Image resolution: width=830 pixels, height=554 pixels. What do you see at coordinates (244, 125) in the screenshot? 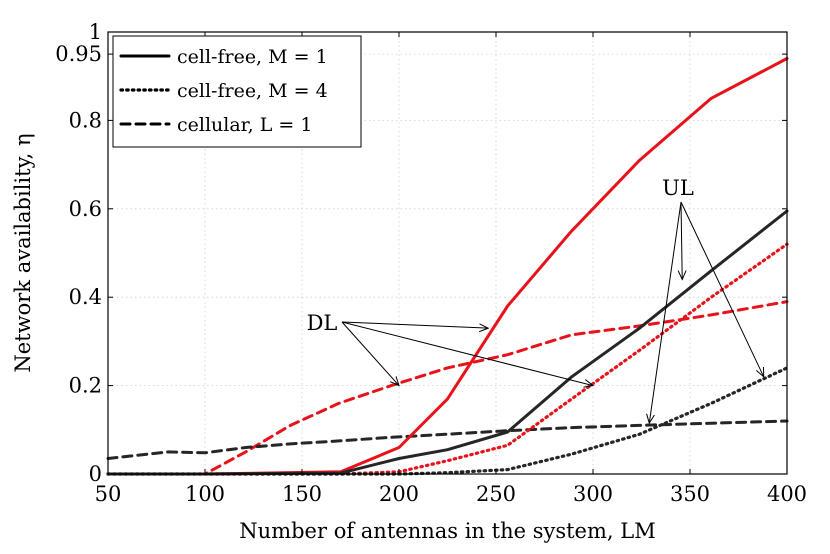
I see `legend-label: cellular, L = 1` at bounding box center [244, 125].